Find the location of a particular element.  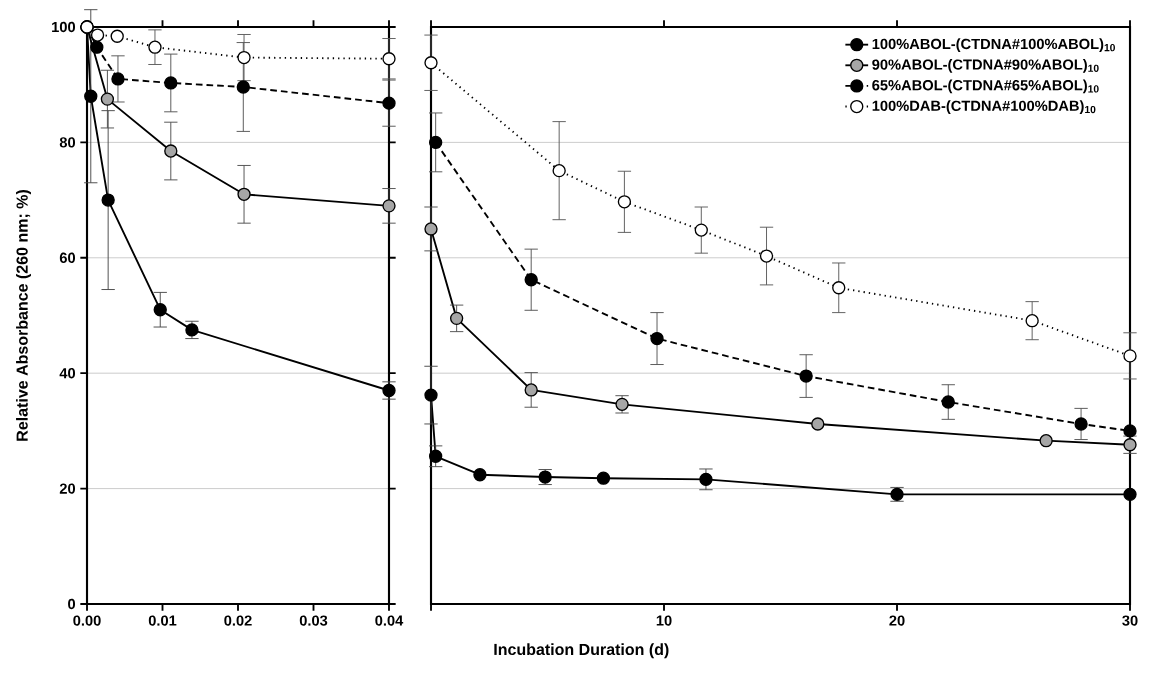

y-tick-label: 20 is located at coordinates (67, 488).